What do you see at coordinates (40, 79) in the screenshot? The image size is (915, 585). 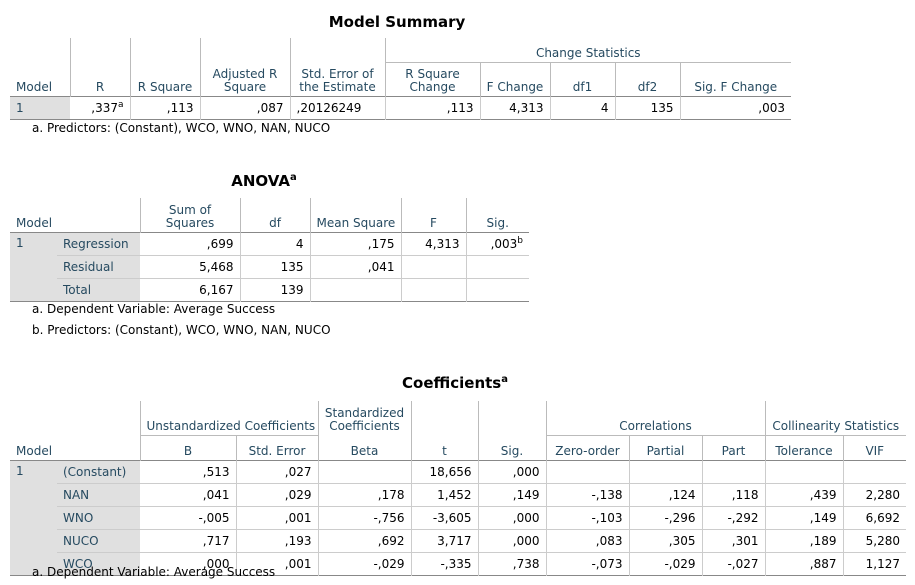 I see `col-model: Model` at bounding box center [40, 79].